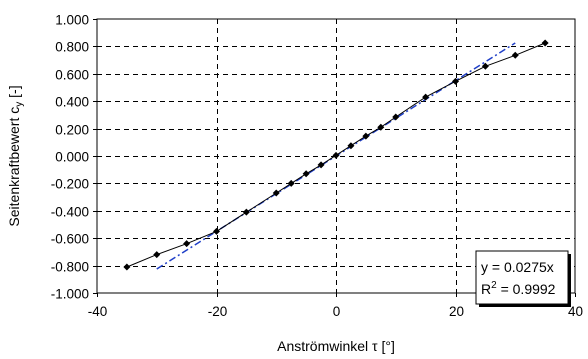  What do you see at coordinates (337, 311) in the screenshot?
I see `x-tick-label: 0` at bounding box center [337, 311].